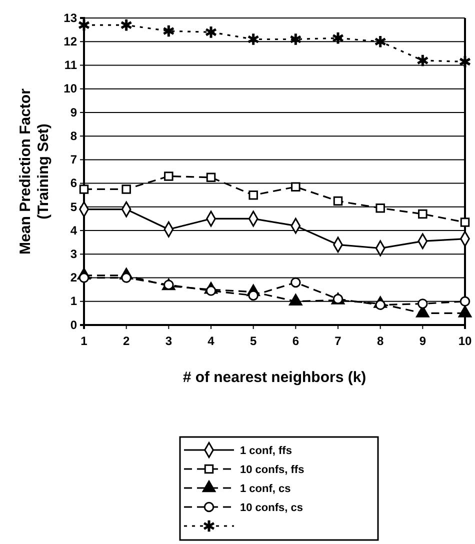 This screenshot has width=475, height=544. I want to click on x-tick-label: 4, so click(211, 341).